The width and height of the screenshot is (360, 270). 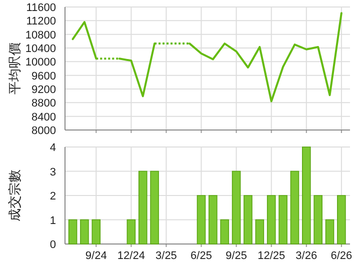 What do you see at coordinates (44, 90) in the screenshot?
I see `y-tick-label: 9200` at bounding box center [44, 90].